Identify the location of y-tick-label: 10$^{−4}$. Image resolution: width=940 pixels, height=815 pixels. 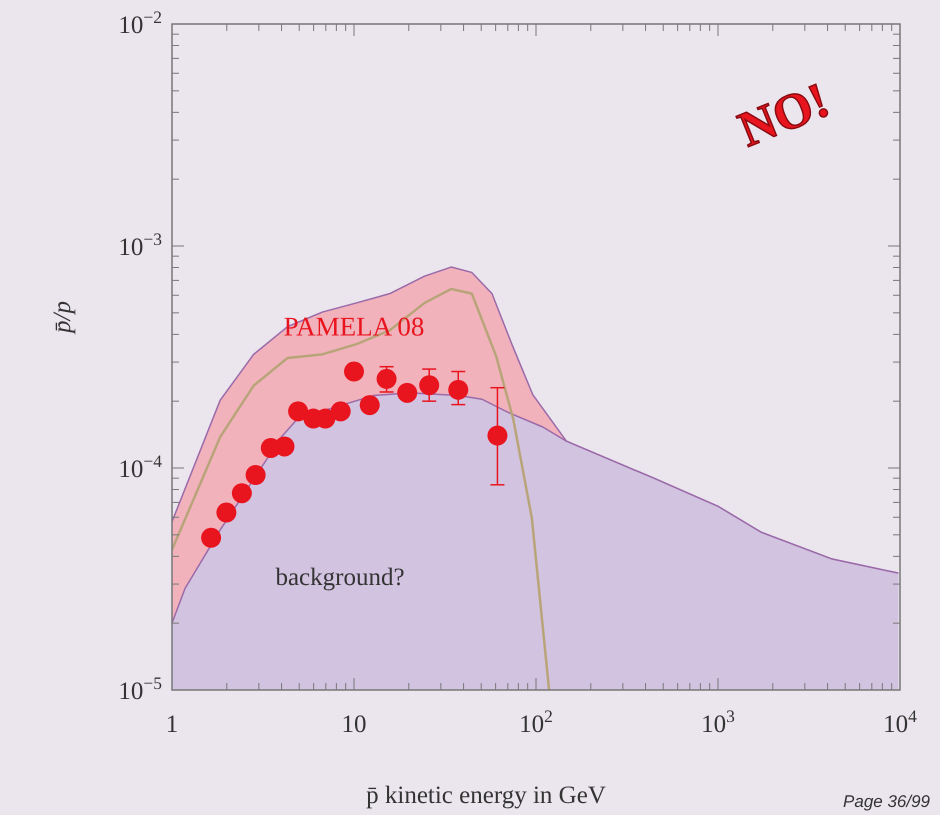
(140, 467).